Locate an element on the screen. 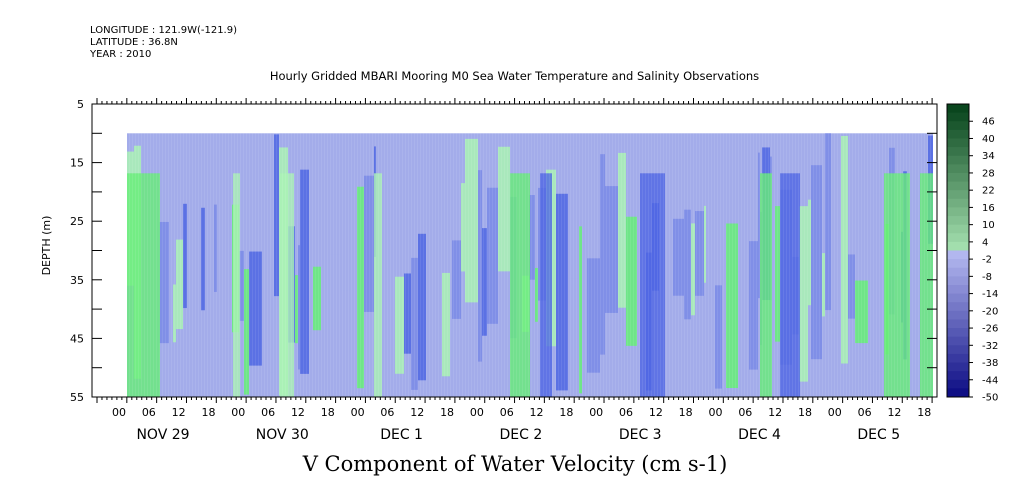 The image size is (1009, 504). y-tick-label: 35 is located at coordinates (77, 280).